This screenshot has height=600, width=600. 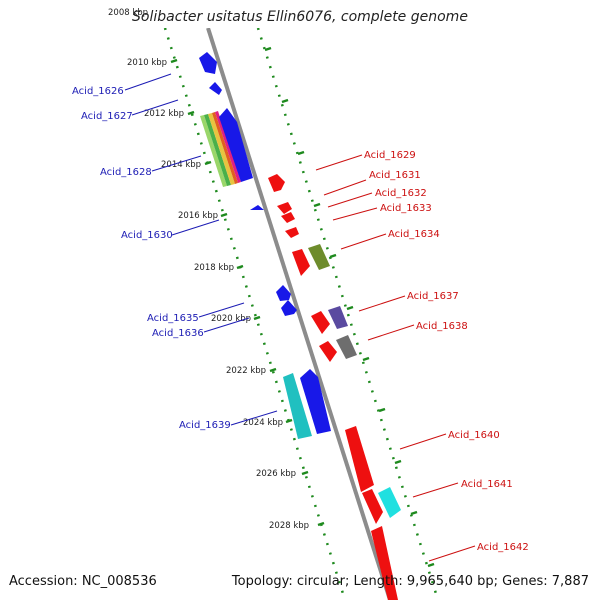 I want to click on tick-label: 2024 kbp, so click(x=263, y=423).